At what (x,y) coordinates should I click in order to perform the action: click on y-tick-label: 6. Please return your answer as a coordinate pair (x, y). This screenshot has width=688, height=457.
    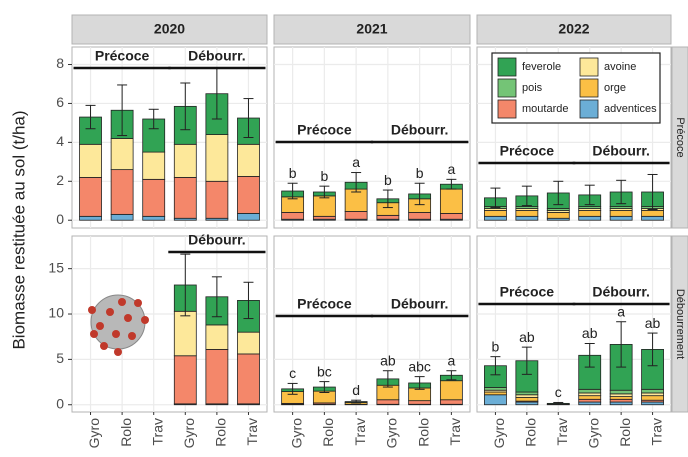
    Looking at the image, I should click on (60, 102).